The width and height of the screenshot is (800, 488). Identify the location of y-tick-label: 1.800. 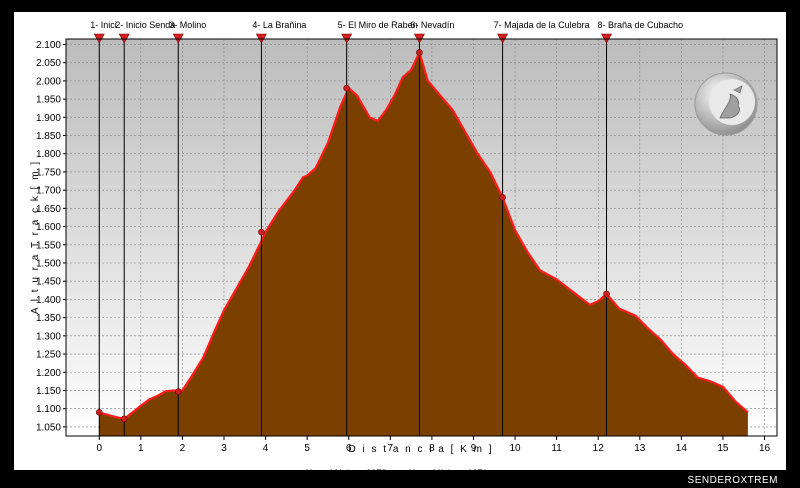
(48, 154).